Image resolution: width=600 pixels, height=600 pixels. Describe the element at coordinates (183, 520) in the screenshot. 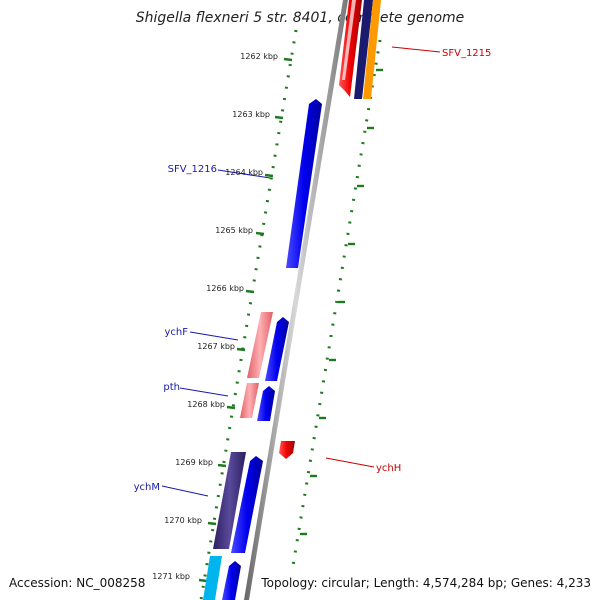

I see `tick-label: 1270 kbp` at that location.